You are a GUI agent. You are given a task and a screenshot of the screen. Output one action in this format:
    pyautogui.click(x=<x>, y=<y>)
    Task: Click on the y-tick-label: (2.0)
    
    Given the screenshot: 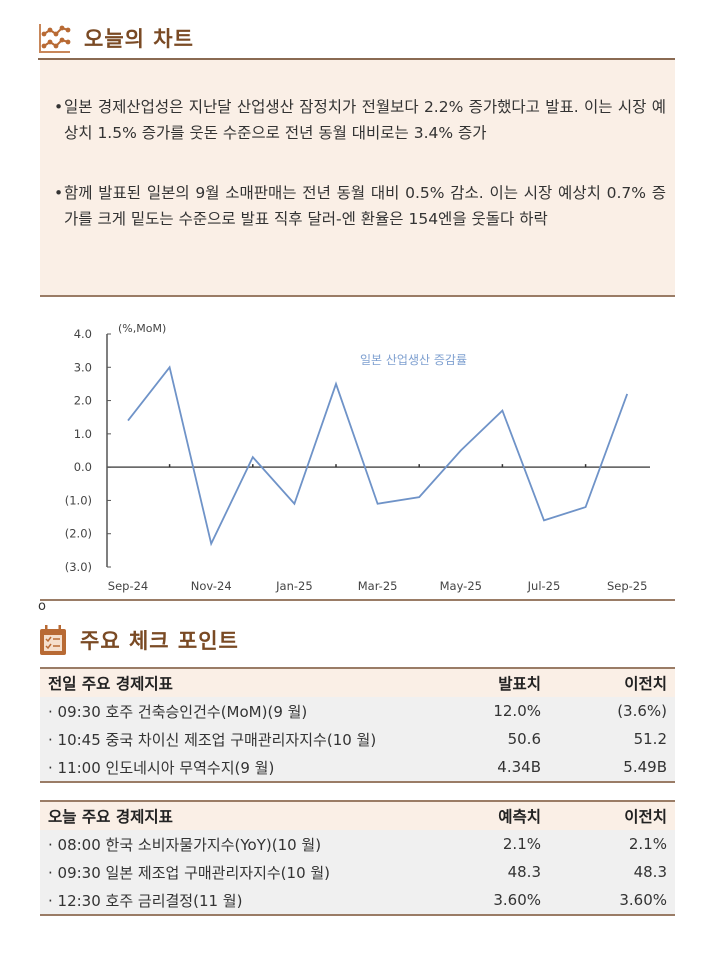 What is the action you would take?
    pyautogui.click(x=78, y=534)
    